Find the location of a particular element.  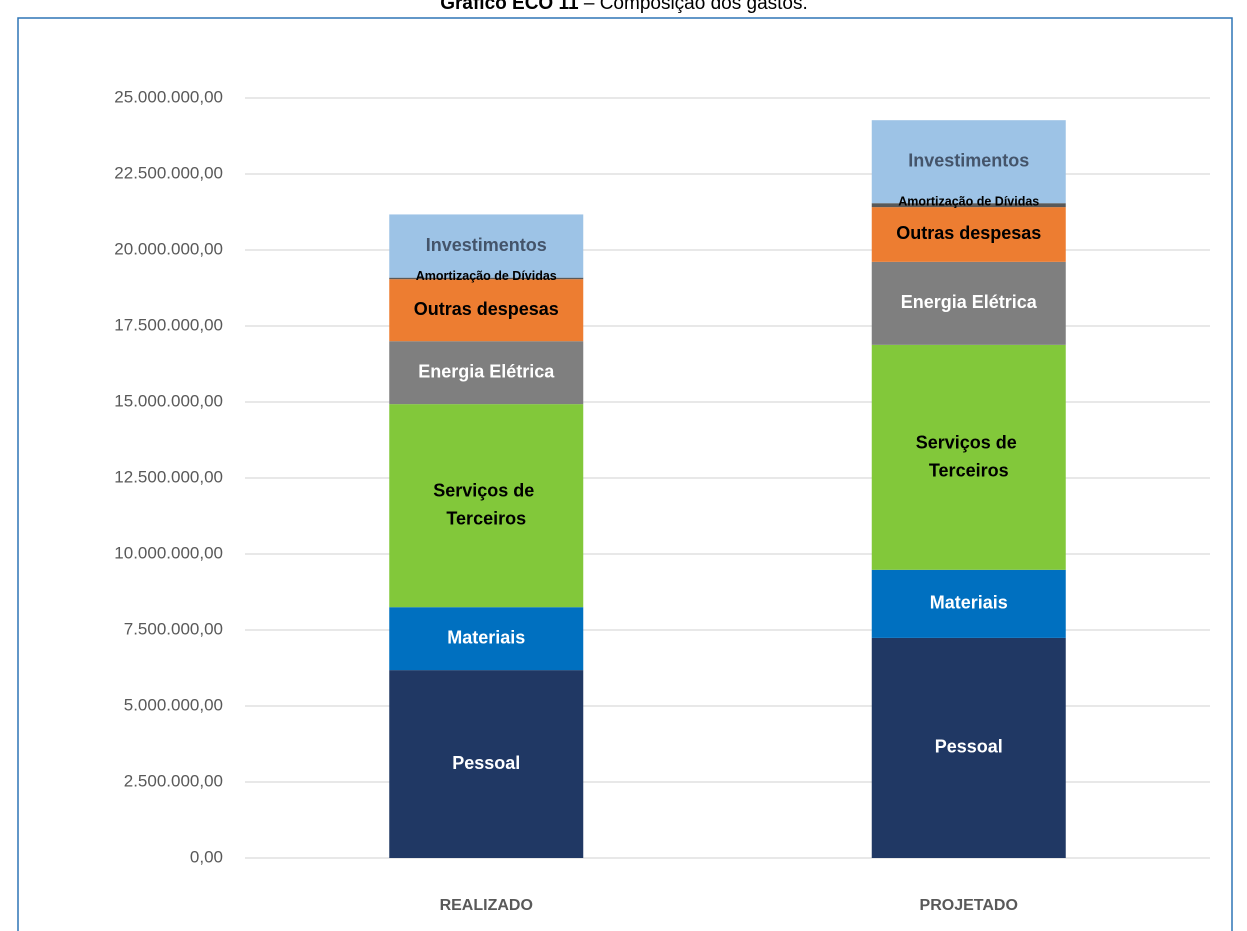

y-tick-label: 22.500.000,00 is located at coordinates (168, 172).